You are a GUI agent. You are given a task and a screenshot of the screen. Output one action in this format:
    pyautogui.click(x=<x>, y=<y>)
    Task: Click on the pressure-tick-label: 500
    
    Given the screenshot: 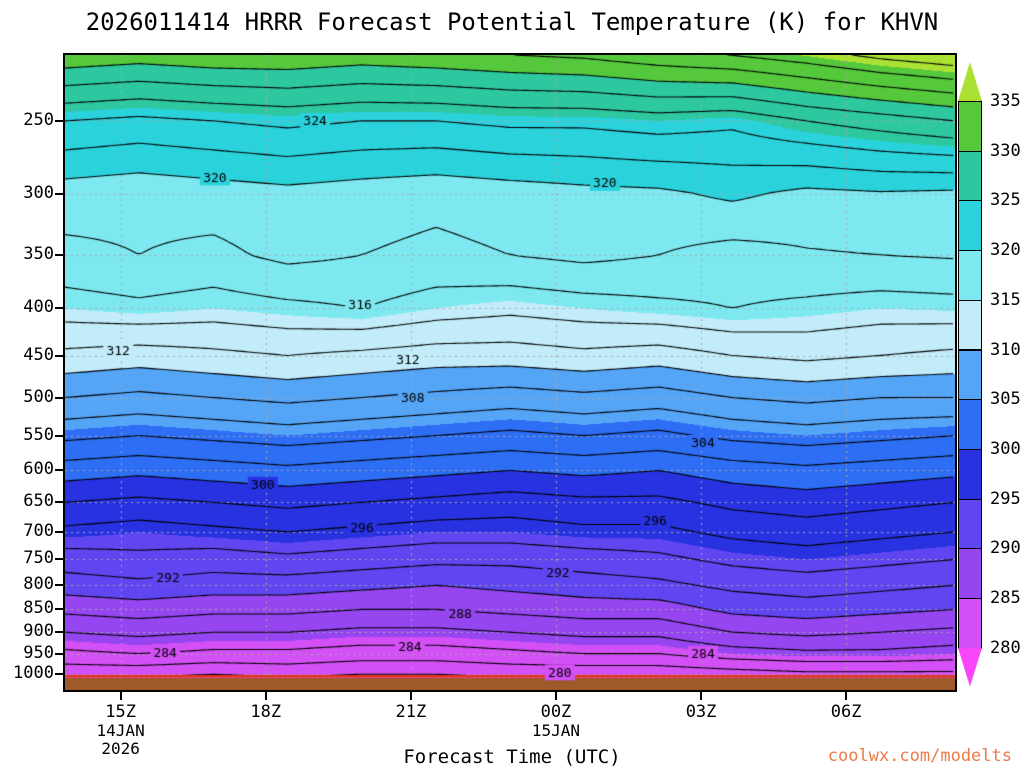 What is the action you would take?
    pyautogui.click(x=38, y=396)
    